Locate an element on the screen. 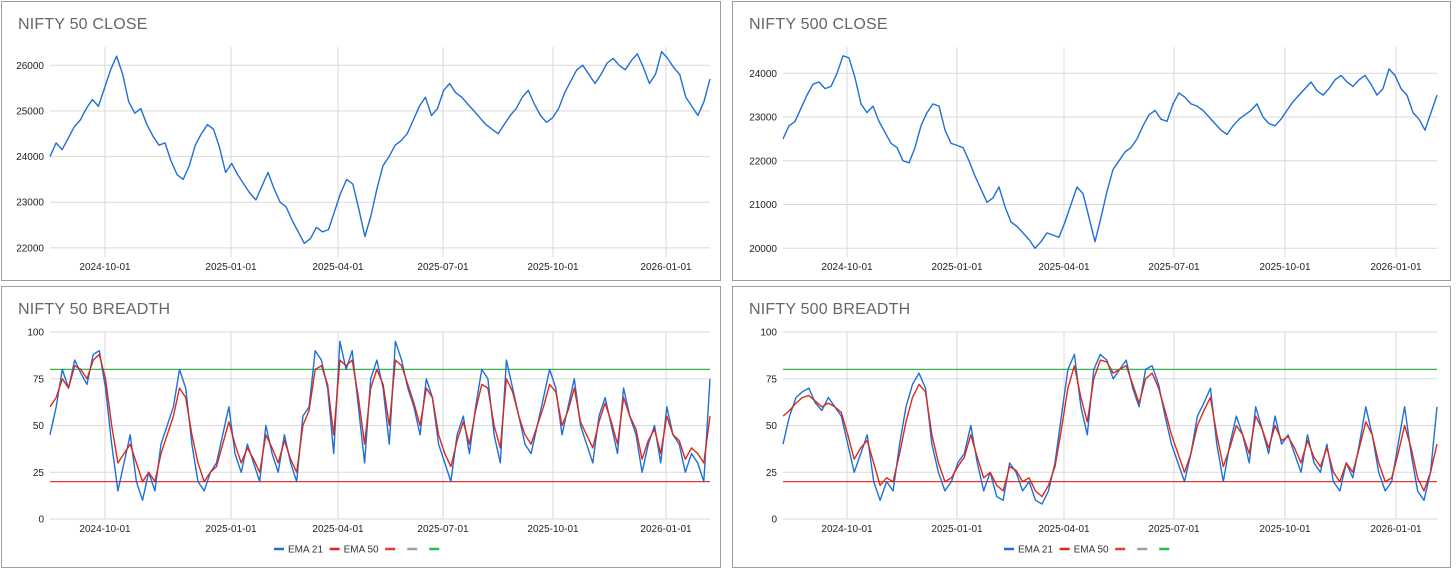  y-tick-label: 25000 is located at coordinates (30, 111).